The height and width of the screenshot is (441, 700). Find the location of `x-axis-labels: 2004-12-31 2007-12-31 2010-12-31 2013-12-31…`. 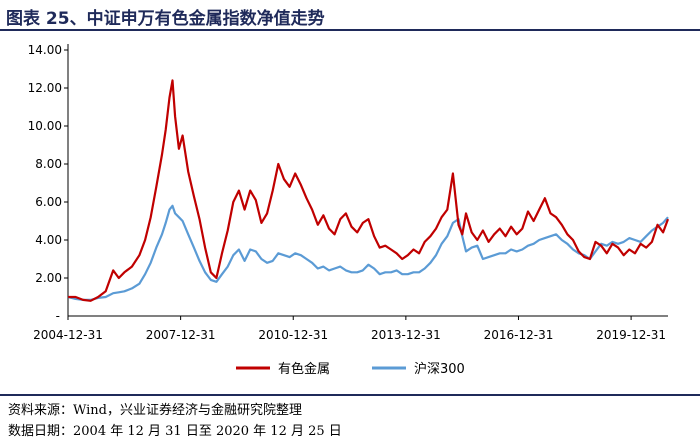

x-axis-labels: 2004-12-31 2007-12-31 2010-12-31 2013-12-31… is located at coordinates (349, 335).